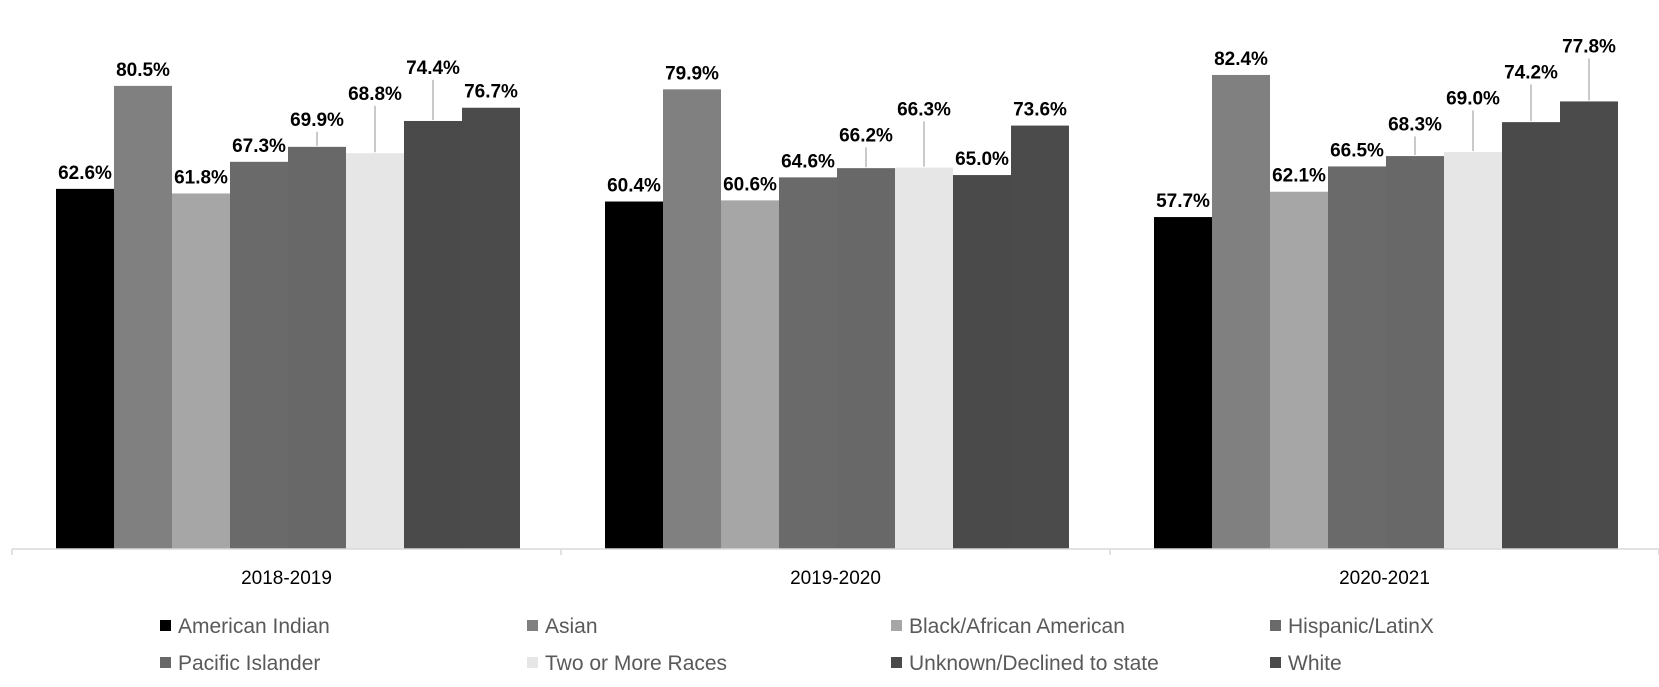 The height and width of the screenshot is (687, 1659). What do you see at coordinates (634, 186) in the screenshot?
I see `data-label-american-indian-2019-2020: 60.4%` at bounding box center [634, 186].